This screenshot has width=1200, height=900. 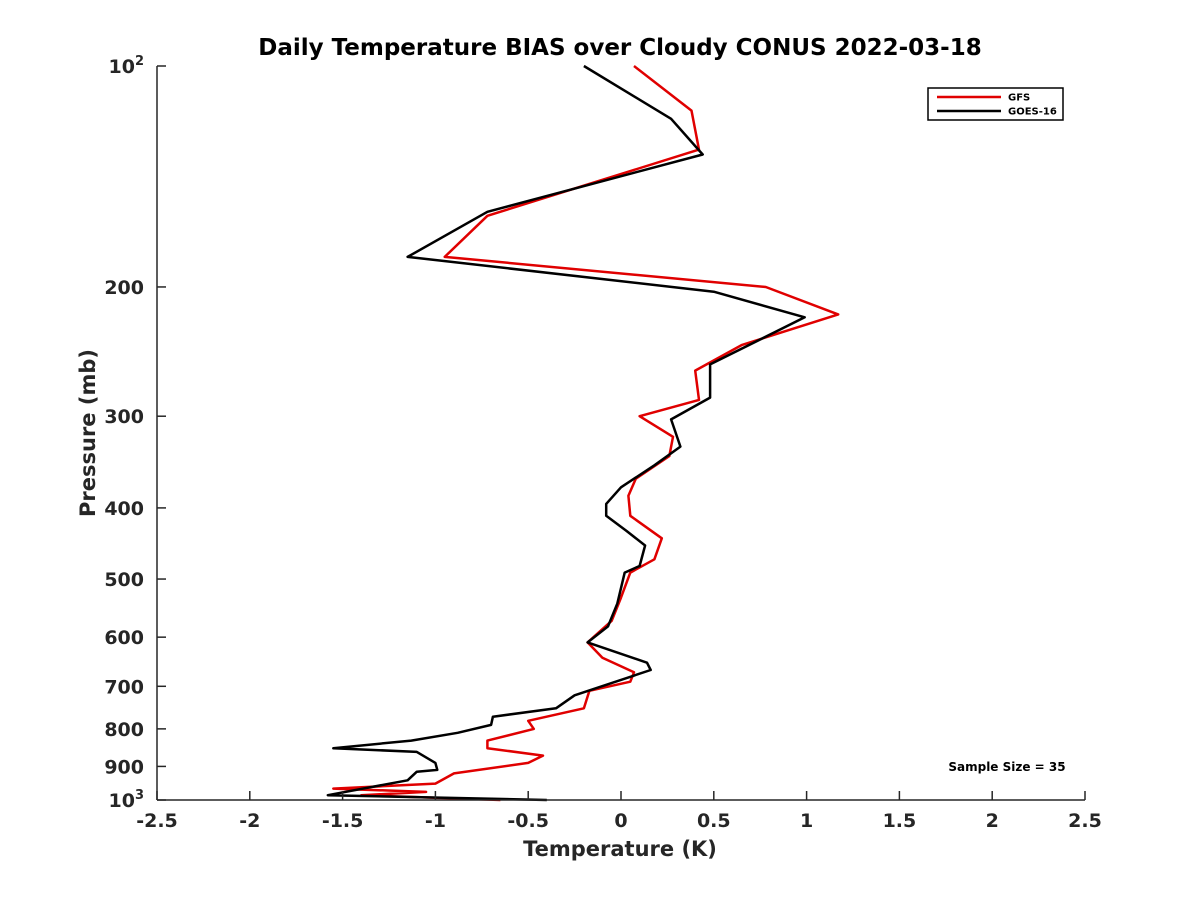 What do you see at coordinates (249, 821) in the screenshot?
I see `x-tick-label: -2` at bounding box center [249, 821].